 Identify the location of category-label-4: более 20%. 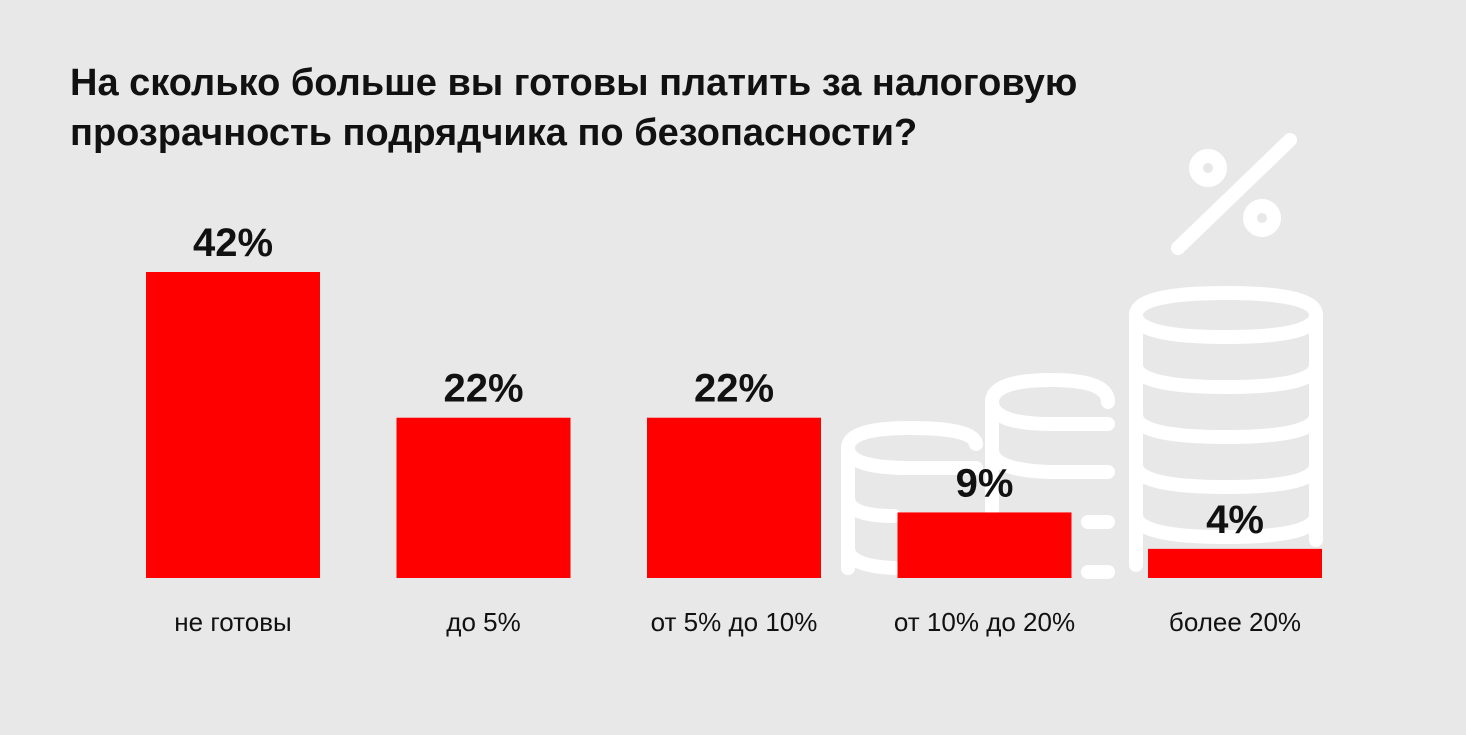
(1235, 622).